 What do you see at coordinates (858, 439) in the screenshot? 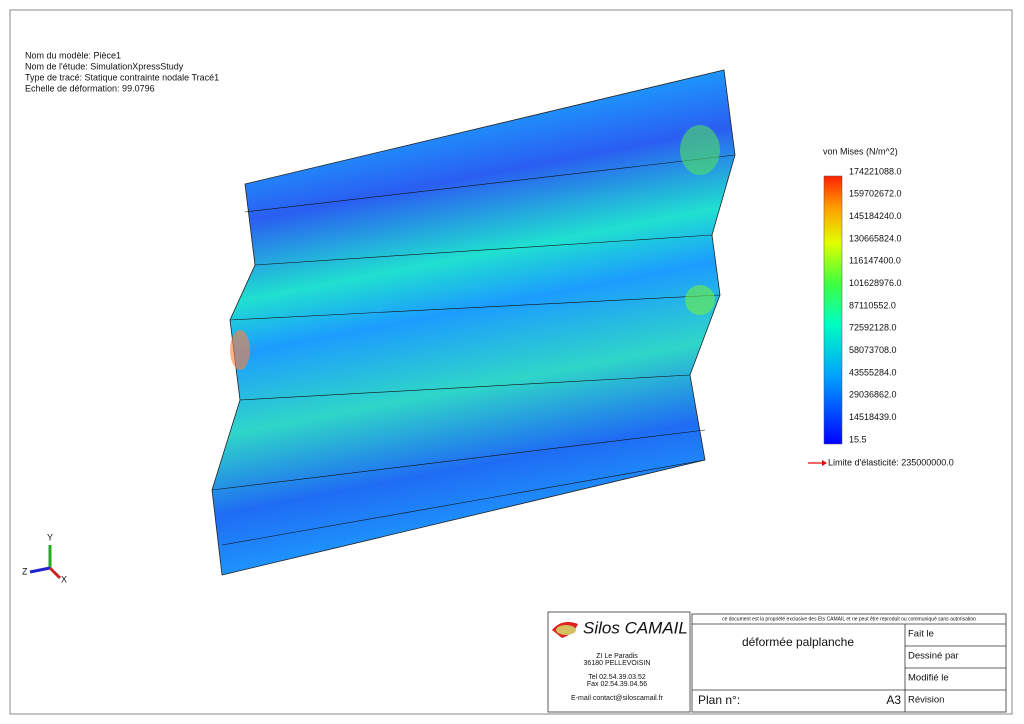
I see `legend-label: 15.5` at bounding box center [858, 439].